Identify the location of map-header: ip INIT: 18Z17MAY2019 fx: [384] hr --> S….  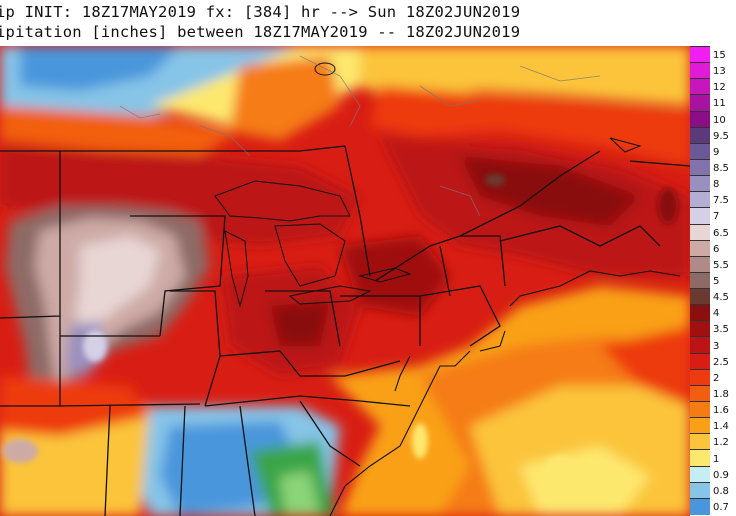
(345, 23).